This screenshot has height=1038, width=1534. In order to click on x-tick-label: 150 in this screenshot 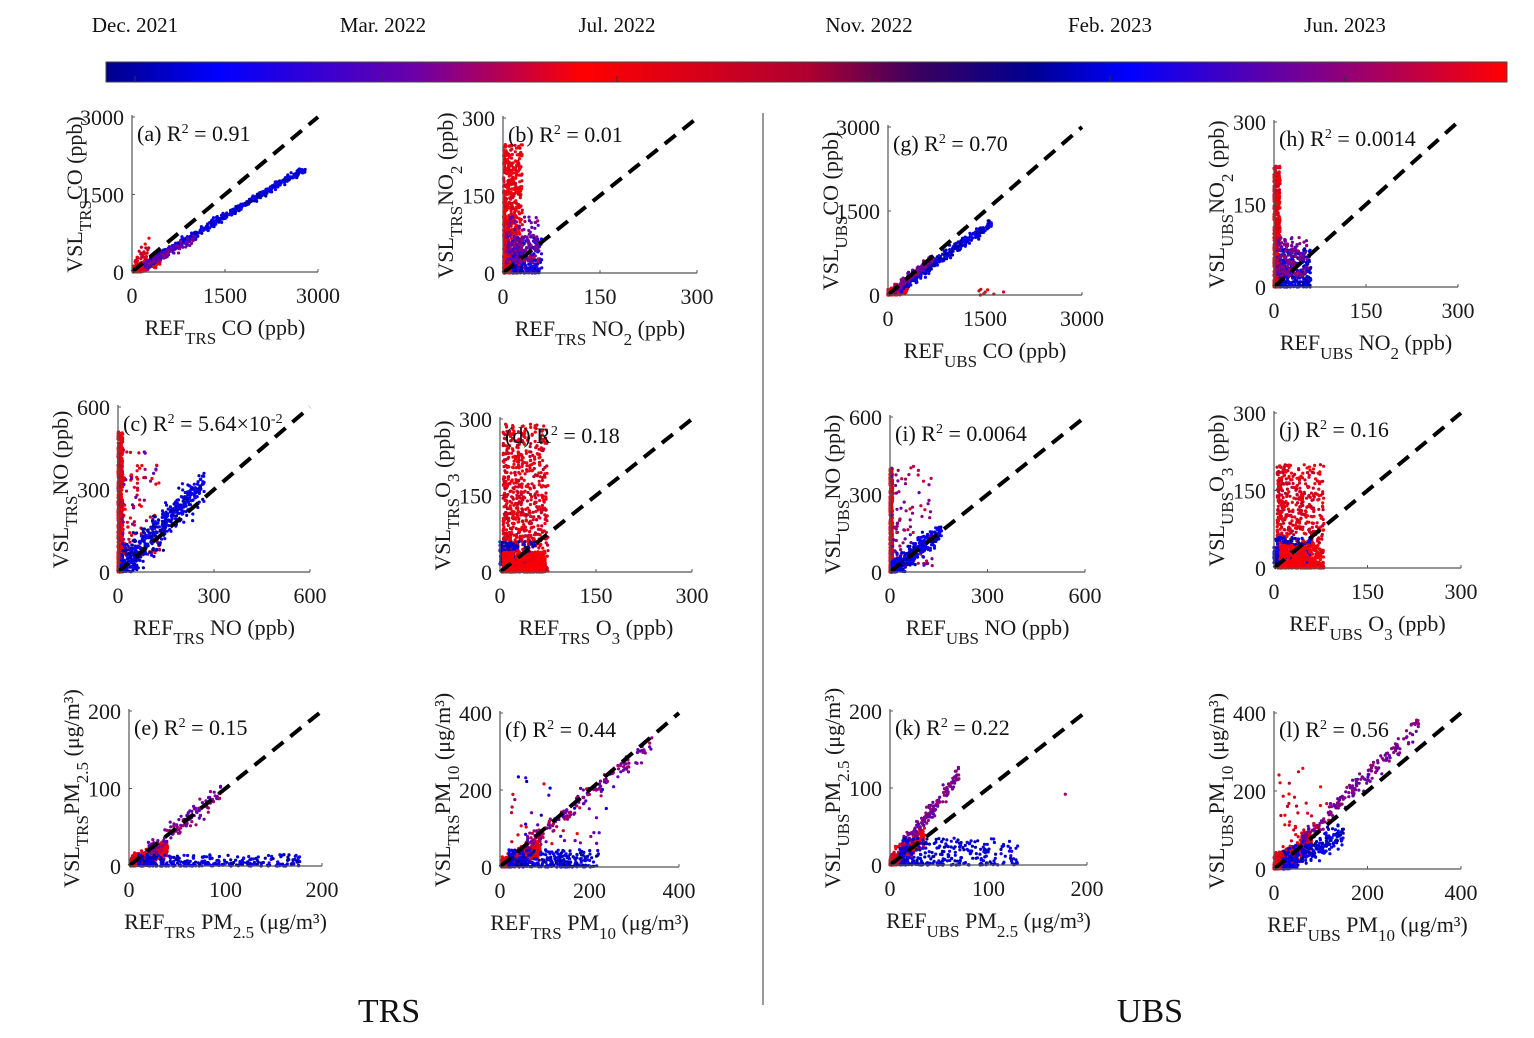, I will do `click(600, 296)`.